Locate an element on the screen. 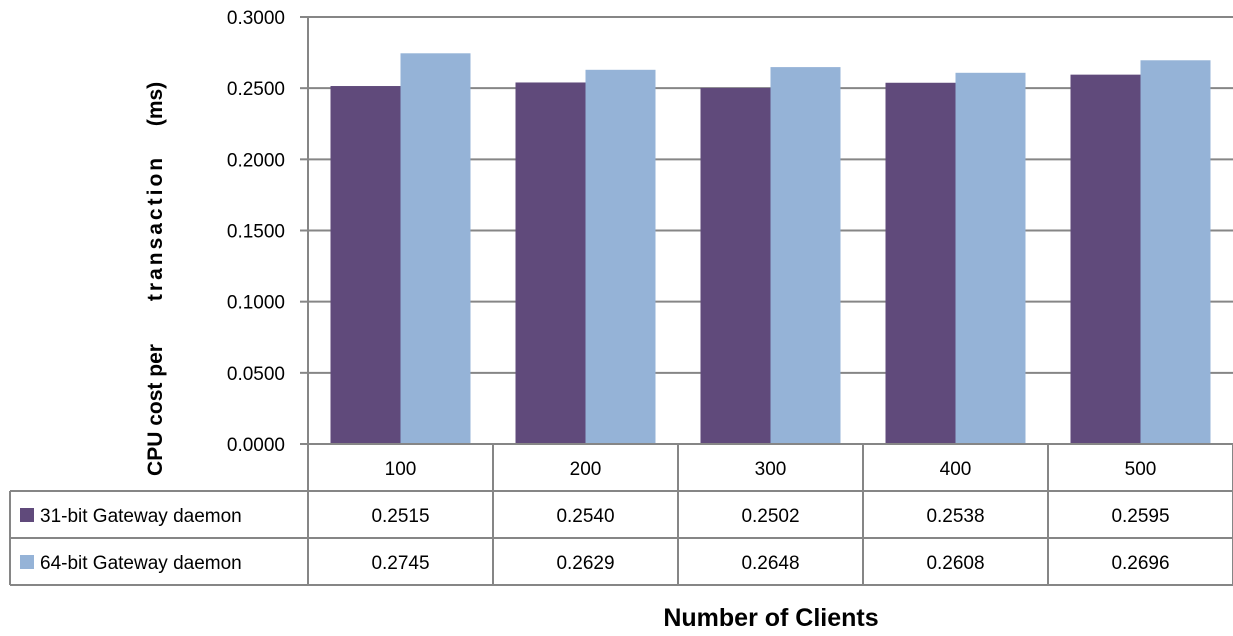 This screenshot has height=636, width=1233. data-label: 0.2648 is located at coordinates (770, 563).